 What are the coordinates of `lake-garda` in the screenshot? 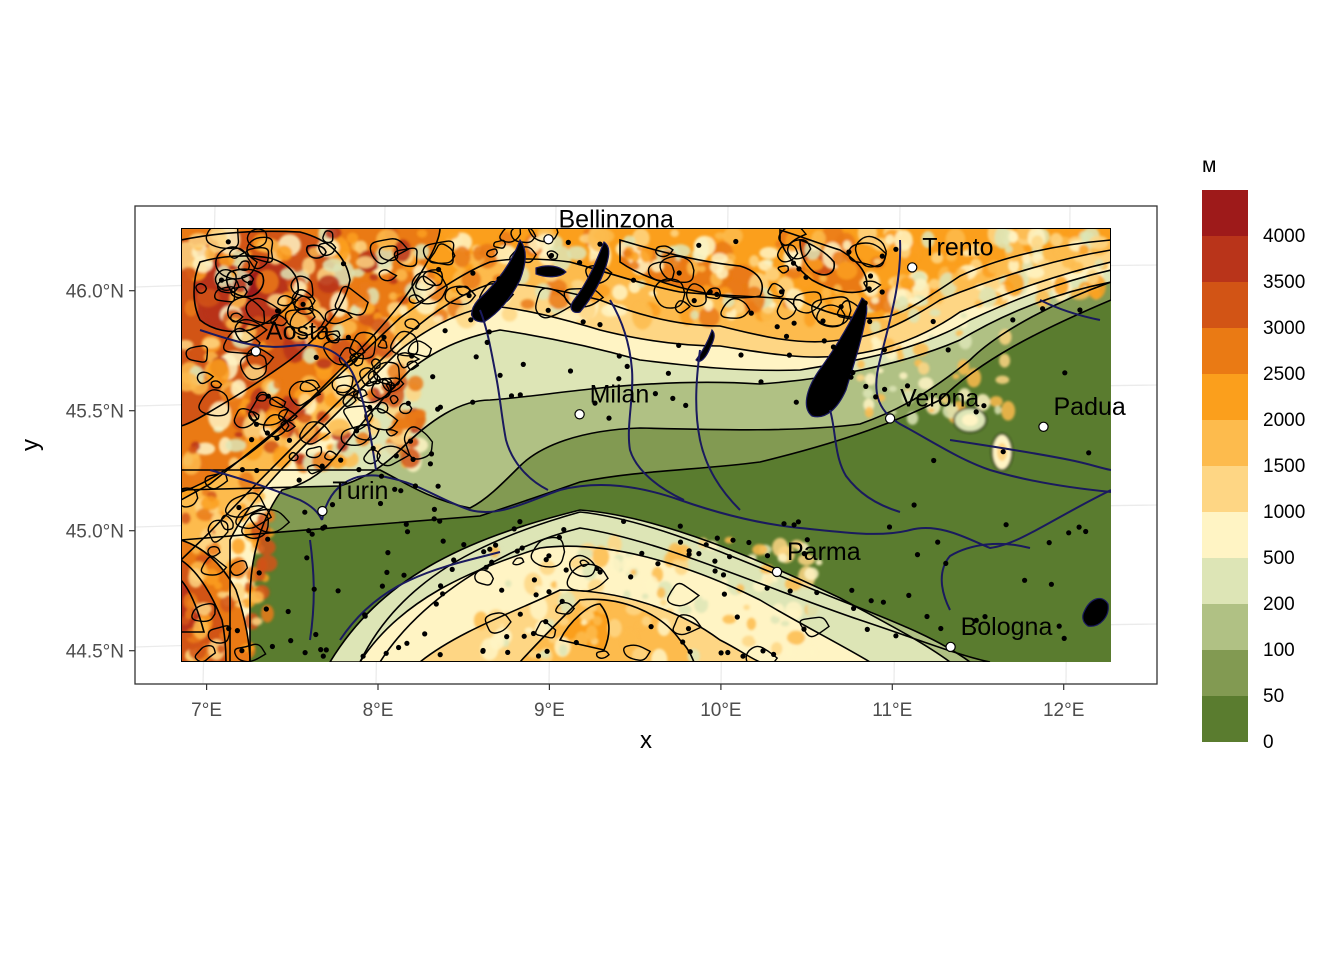 It's located at (836, 357).